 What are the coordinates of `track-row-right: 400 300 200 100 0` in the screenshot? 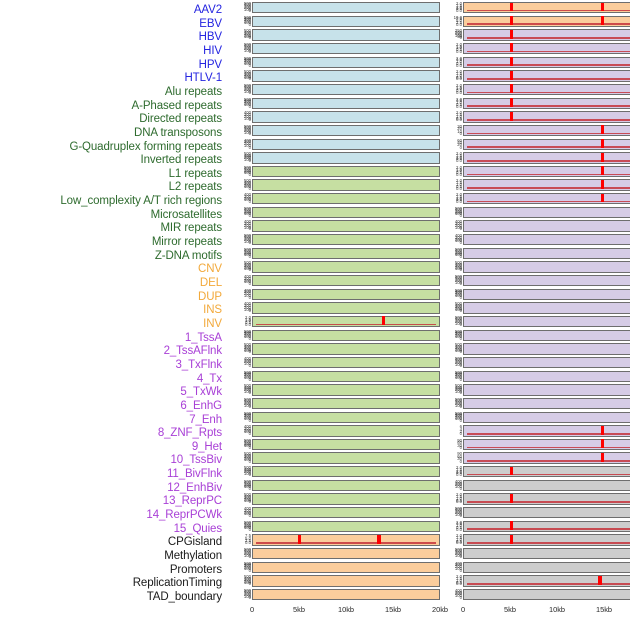 It's located at (535, 594).